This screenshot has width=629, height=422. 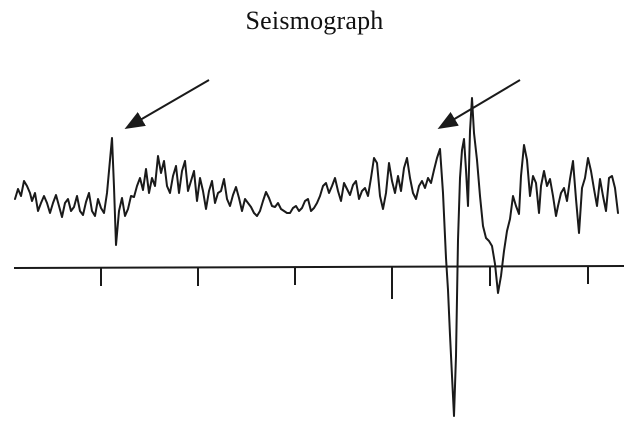 What do you see at coordinates (314, 20) in the screenshot?
I see `figure-title: Seismograph` at bounding box center [314, 20].